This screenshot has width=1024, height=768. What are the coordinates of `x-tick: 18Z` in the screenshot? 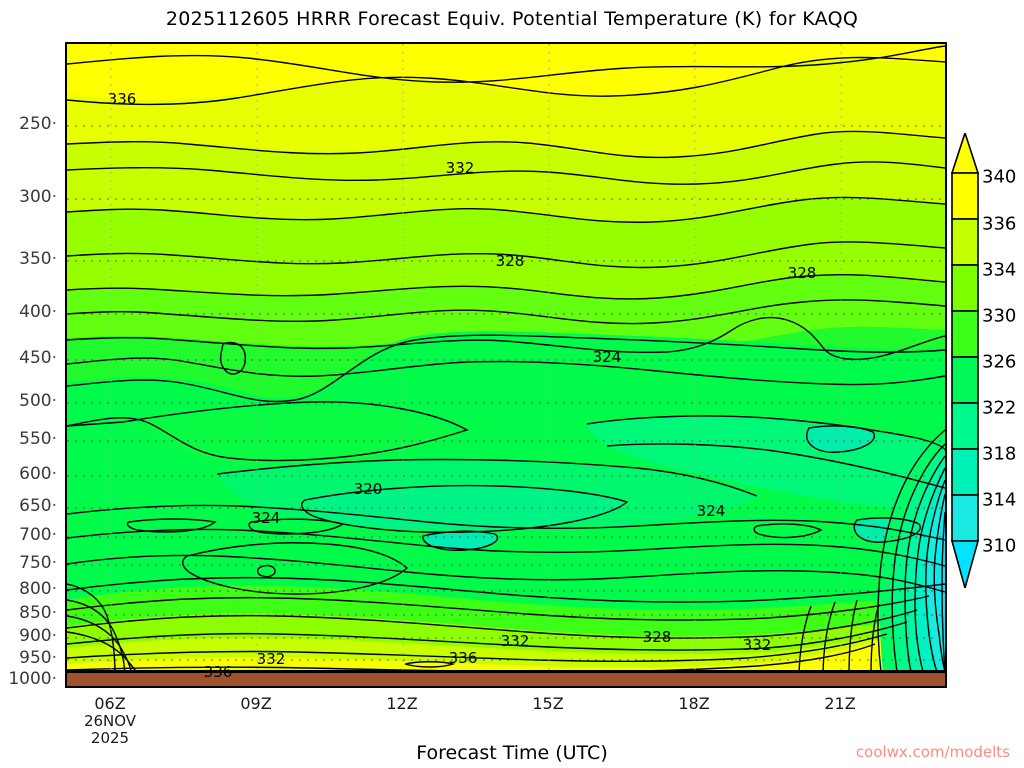 It's located at (694, 703).